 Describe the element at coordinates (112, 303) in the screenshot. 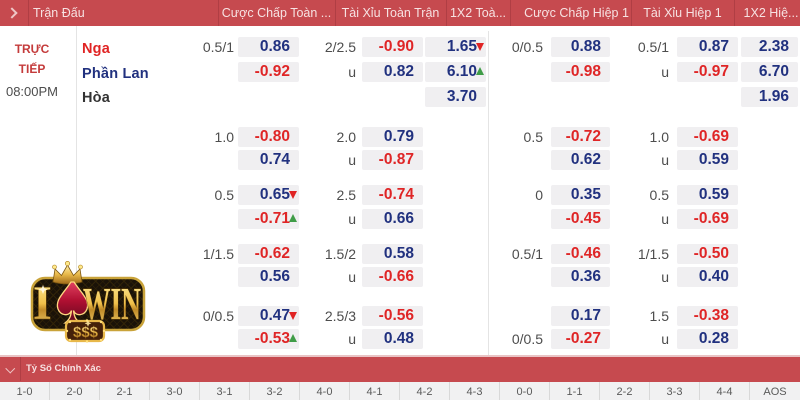

I see `svg-text: WIN` at that location.